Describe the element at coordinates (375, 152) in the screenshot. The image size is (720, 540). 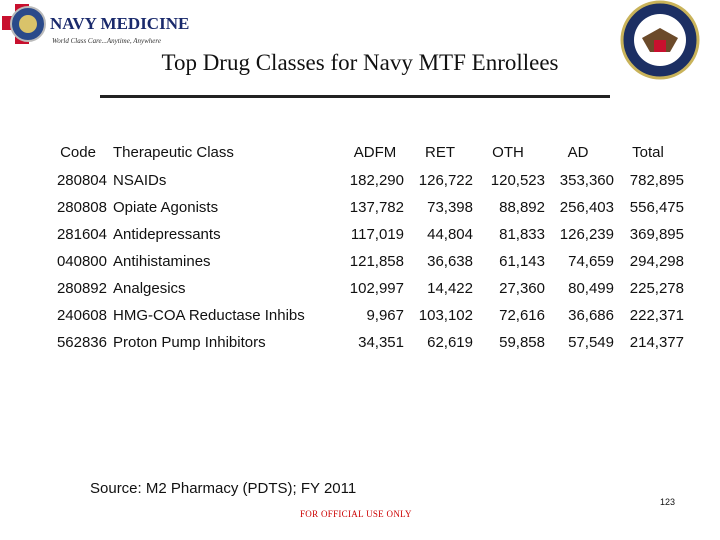
I see `column-header: ADFM` at that location.